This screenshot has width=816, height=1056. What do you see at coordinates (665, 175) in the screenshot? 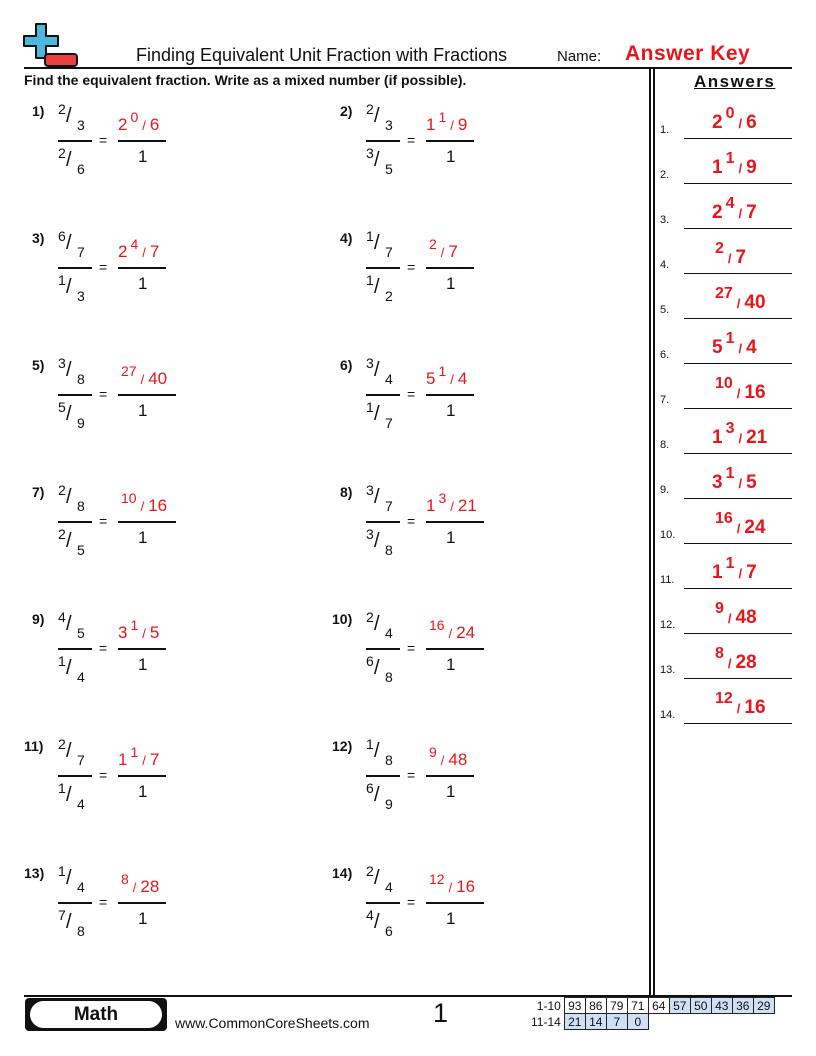
I see `answer-number: 2.` at bounding box center [665, 175].